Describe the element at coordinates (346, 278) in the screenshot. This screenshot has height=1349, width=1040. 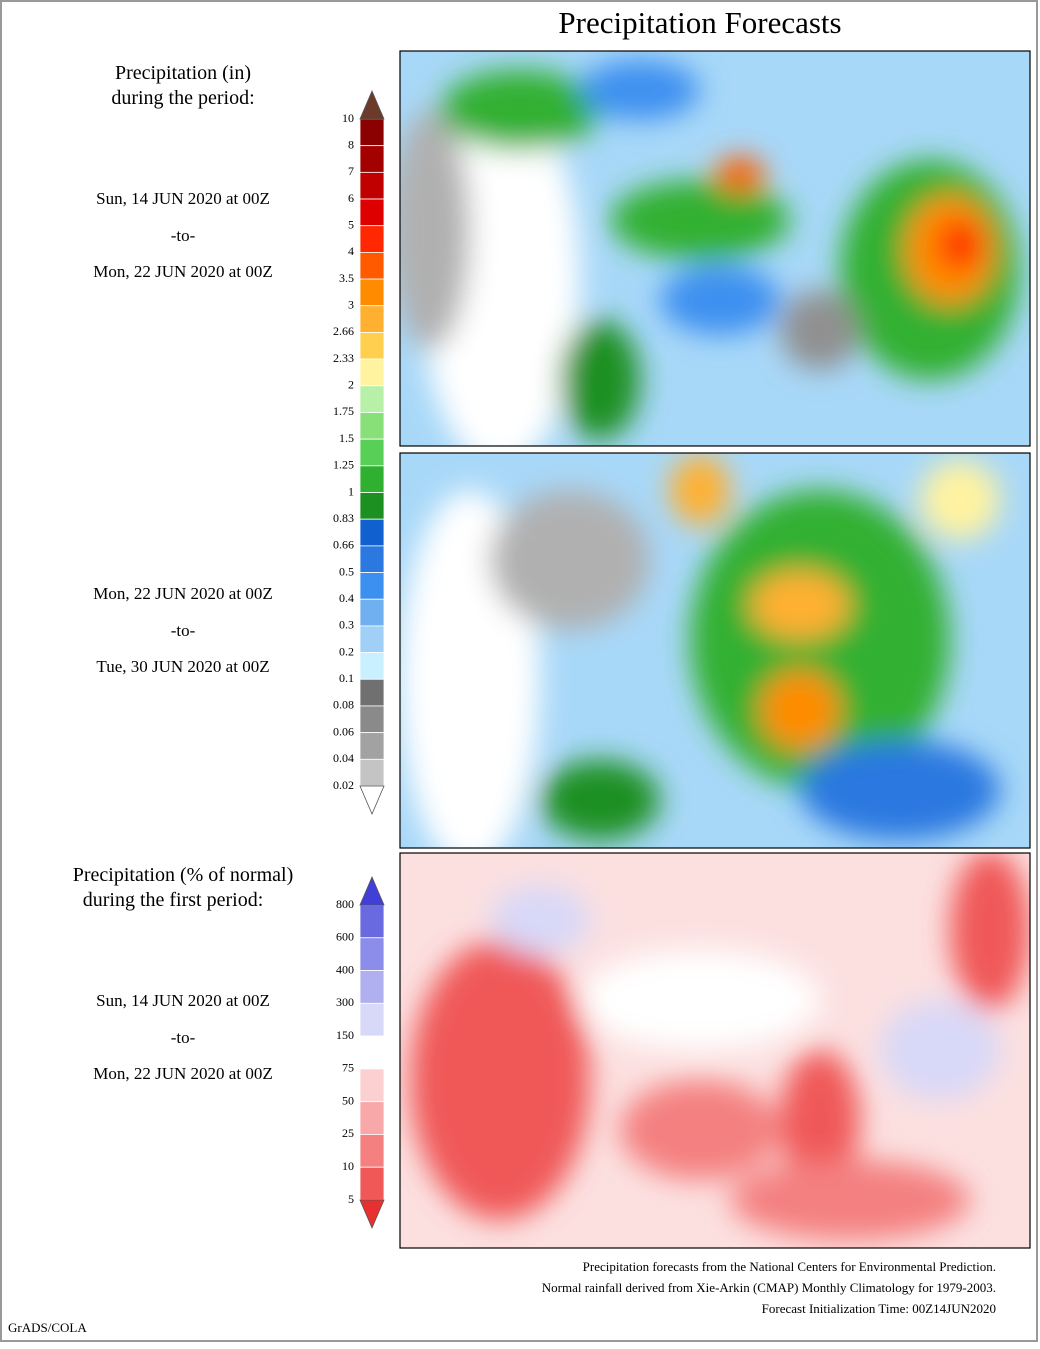
I see `colorbar-label: 3.5` at that location.